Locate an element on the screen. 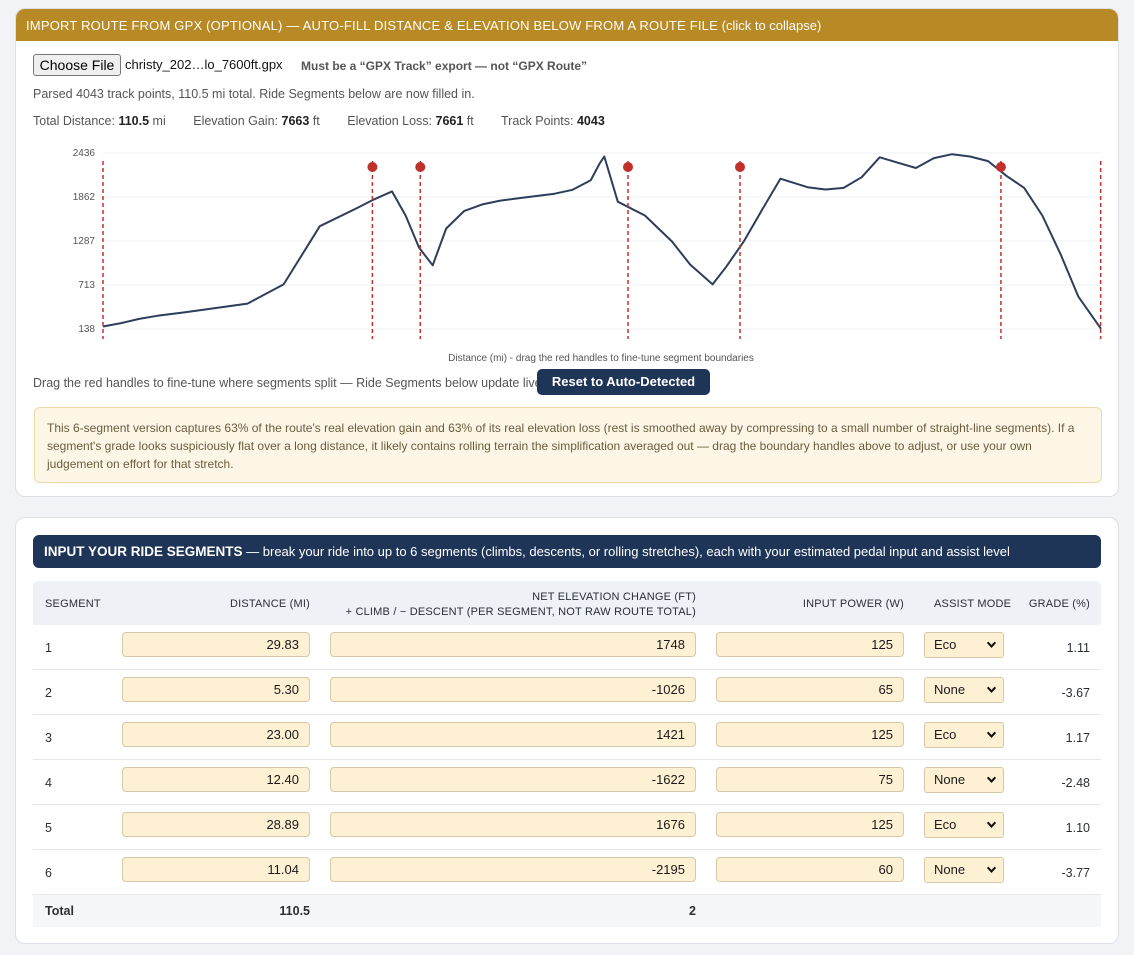 The image size is (1134, 955). elevation-input: -2195 is located at coordinates (513, 869).